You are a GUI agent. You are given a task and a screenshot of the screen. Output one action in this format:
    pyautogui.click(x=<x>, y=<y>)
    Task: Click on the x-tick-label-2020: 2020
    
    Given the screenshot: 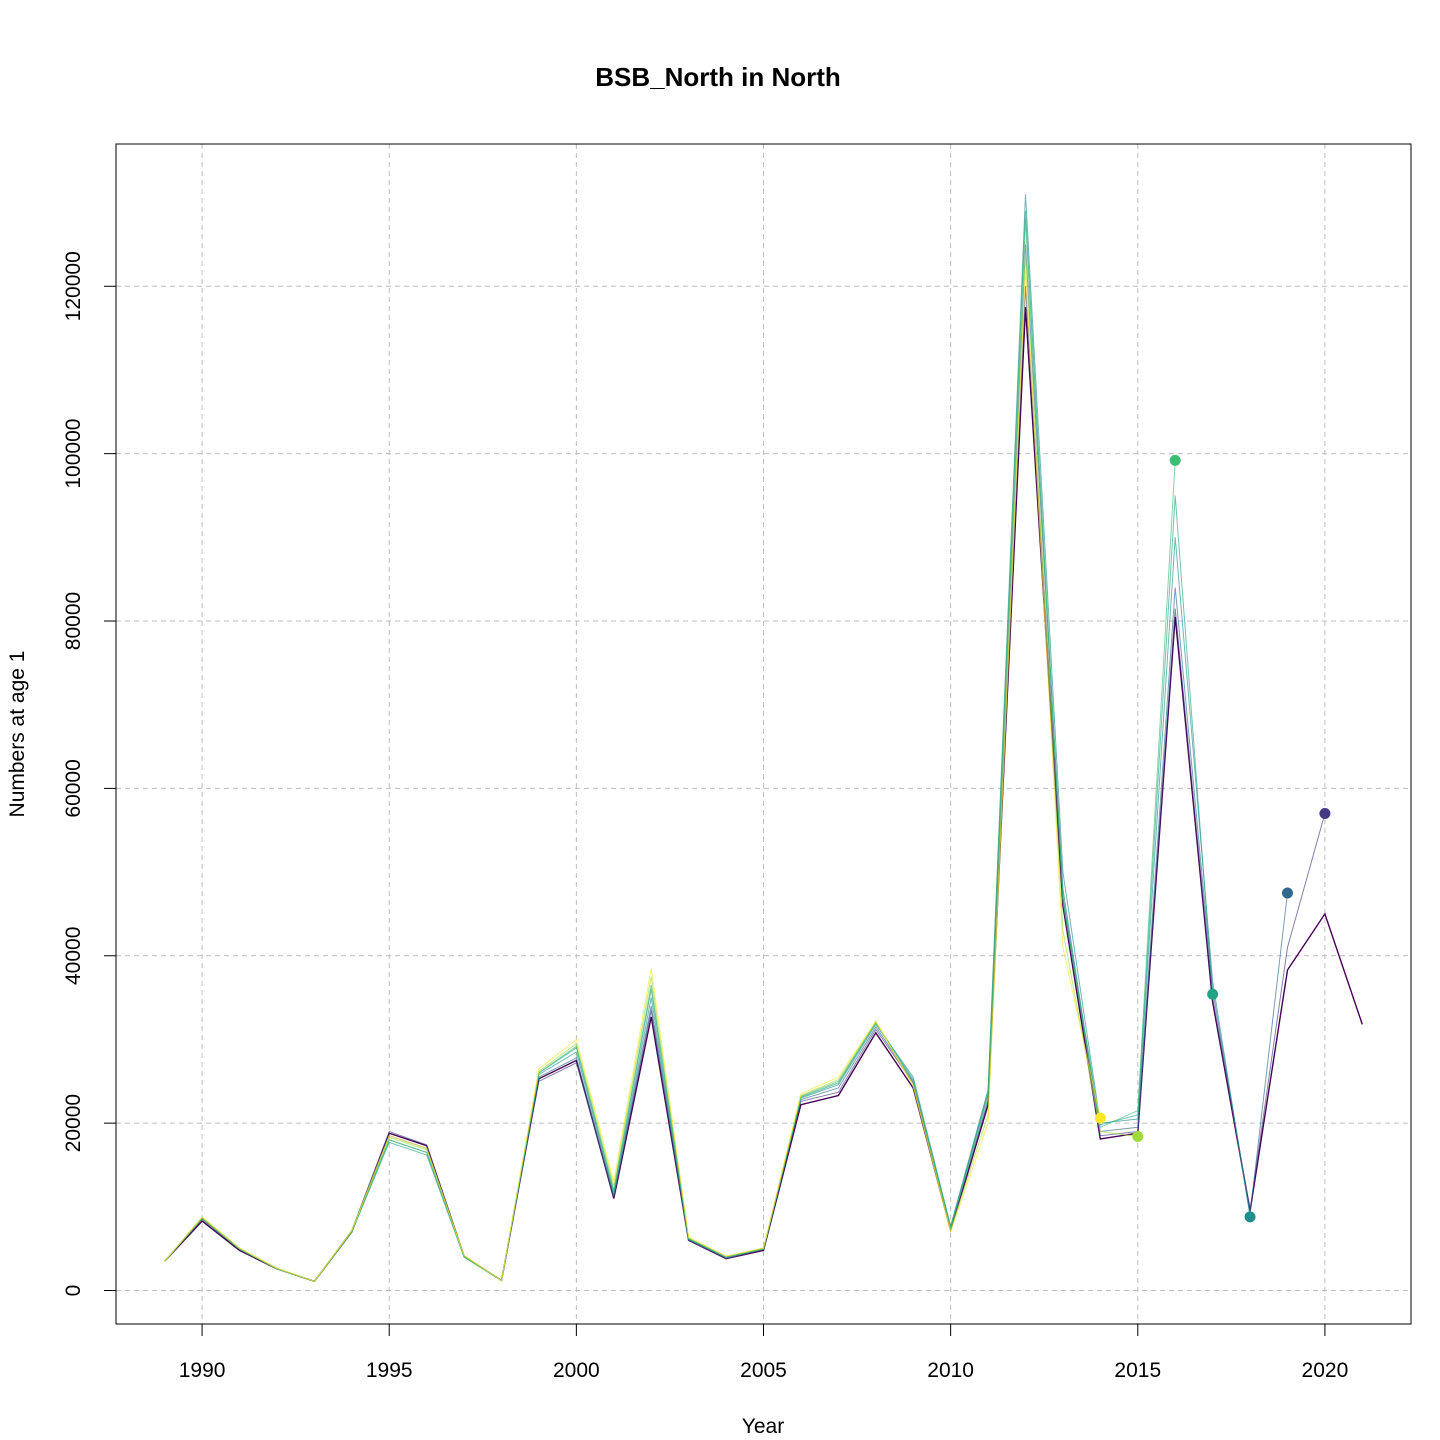 What is the action you would take?
    pyautogui.click(x=1325, y=1370)
    